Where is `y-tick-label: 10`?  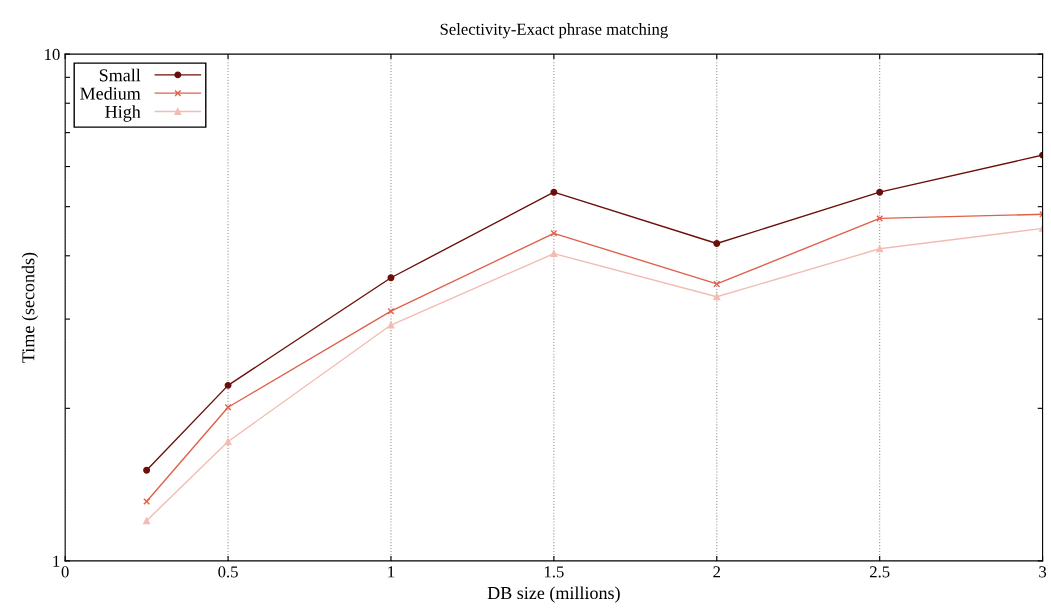
y-tick-label: 10 is located at coordinates (52, 54).